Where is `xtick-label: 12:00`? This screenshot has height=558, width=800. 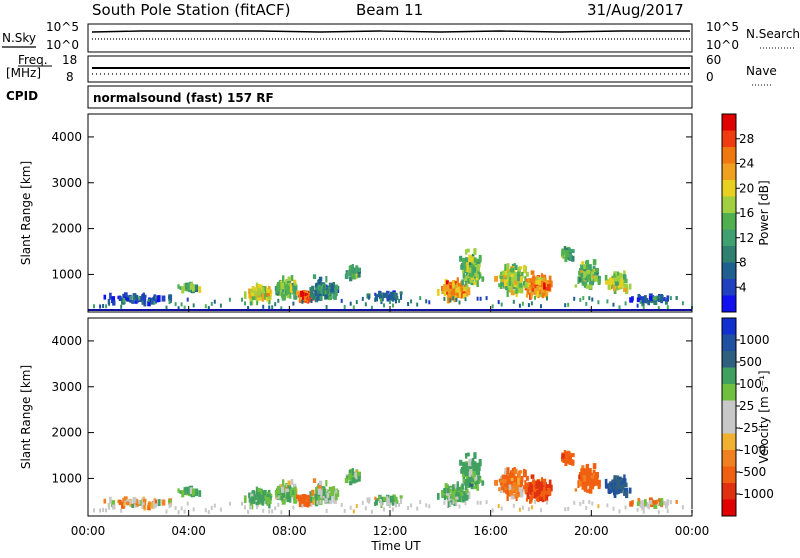 xtick-label: 12:00 is located at coordinates (390, 531).